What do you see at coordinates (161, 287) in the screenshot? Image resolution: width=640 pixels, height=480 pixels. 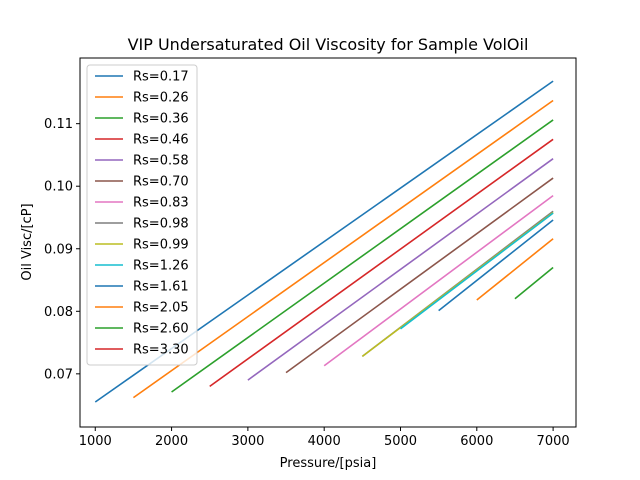 I see `legend-entry-10: Rs=1.61` at bounding box center [161, 287].